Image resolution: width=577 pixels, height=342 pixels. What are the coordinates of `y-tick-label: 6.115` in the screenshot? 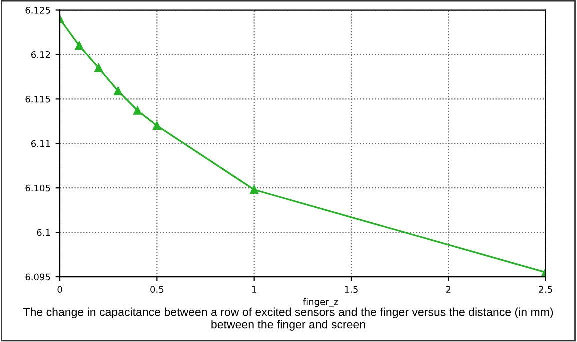 It's located at (38, 99).